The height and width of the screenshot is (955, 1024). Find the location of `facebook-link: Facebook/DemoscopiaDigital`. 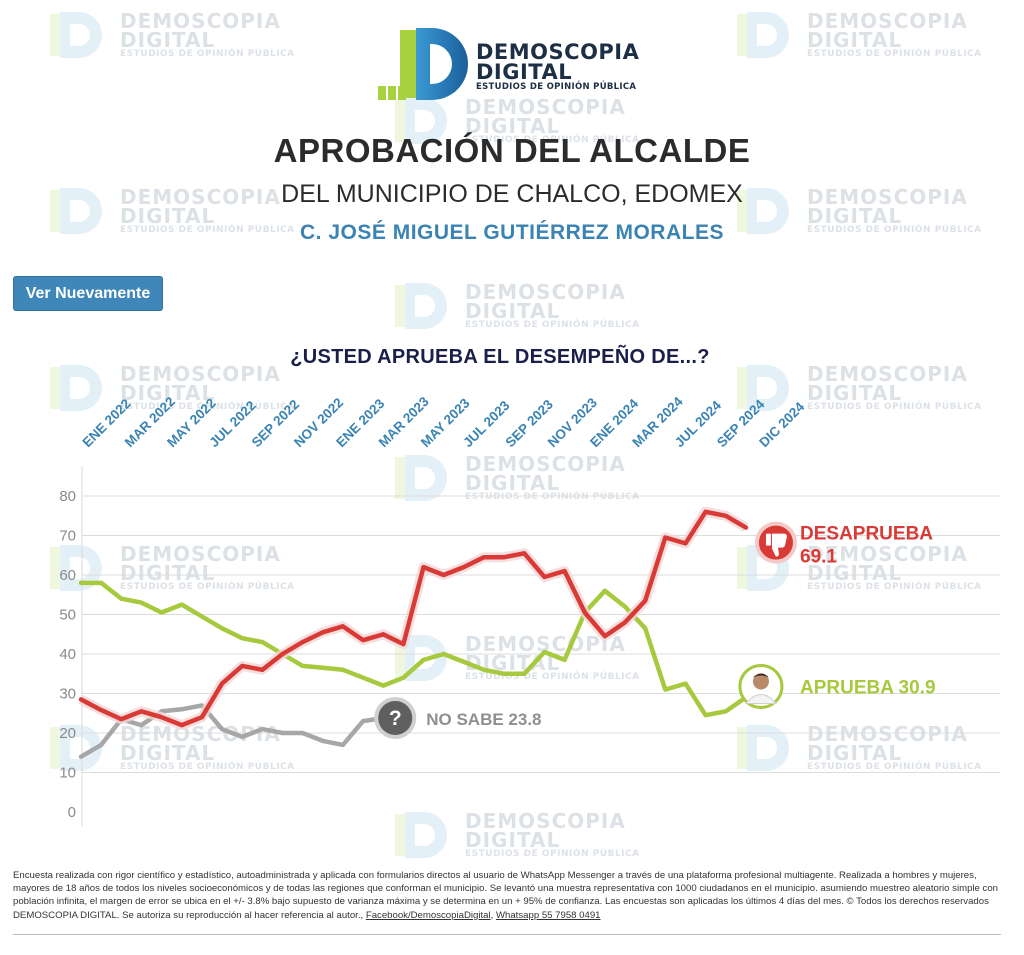

facebook-link: Facebook/DemoscopiaDigital is located at coordinates (428, 915).